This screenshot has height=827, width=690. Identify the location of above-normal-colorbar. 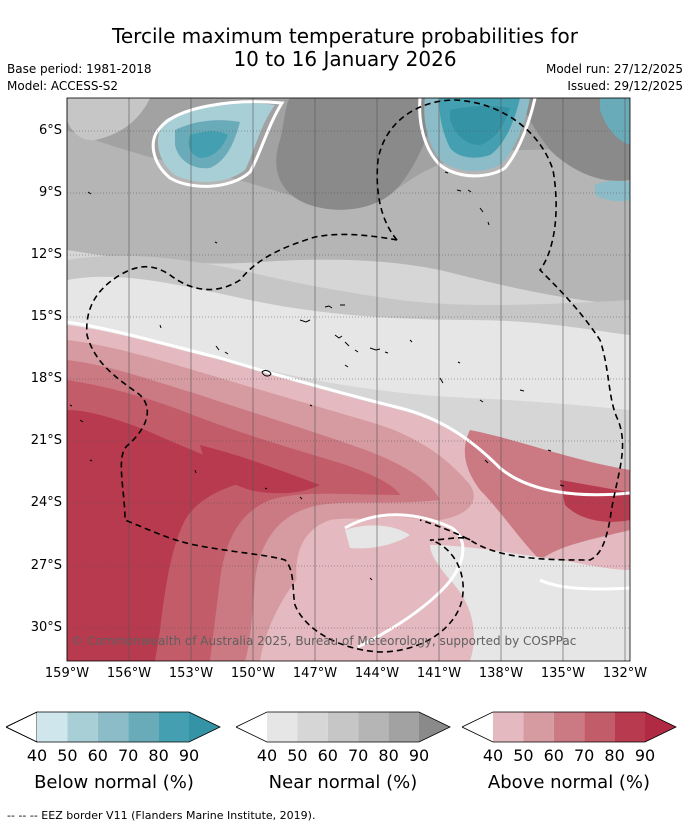
(569, 727).